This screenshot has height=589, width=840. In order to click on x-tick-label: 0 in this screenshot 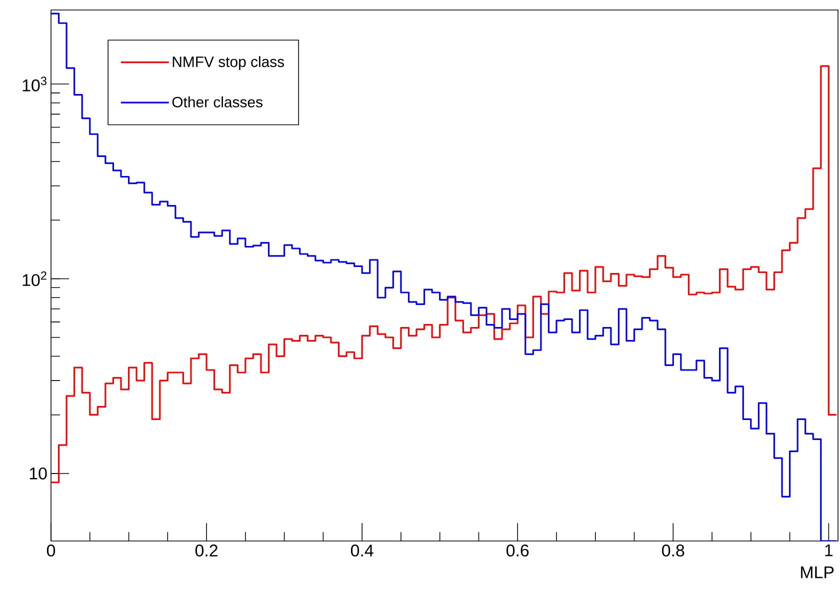, I will do `click(51, 550)`.